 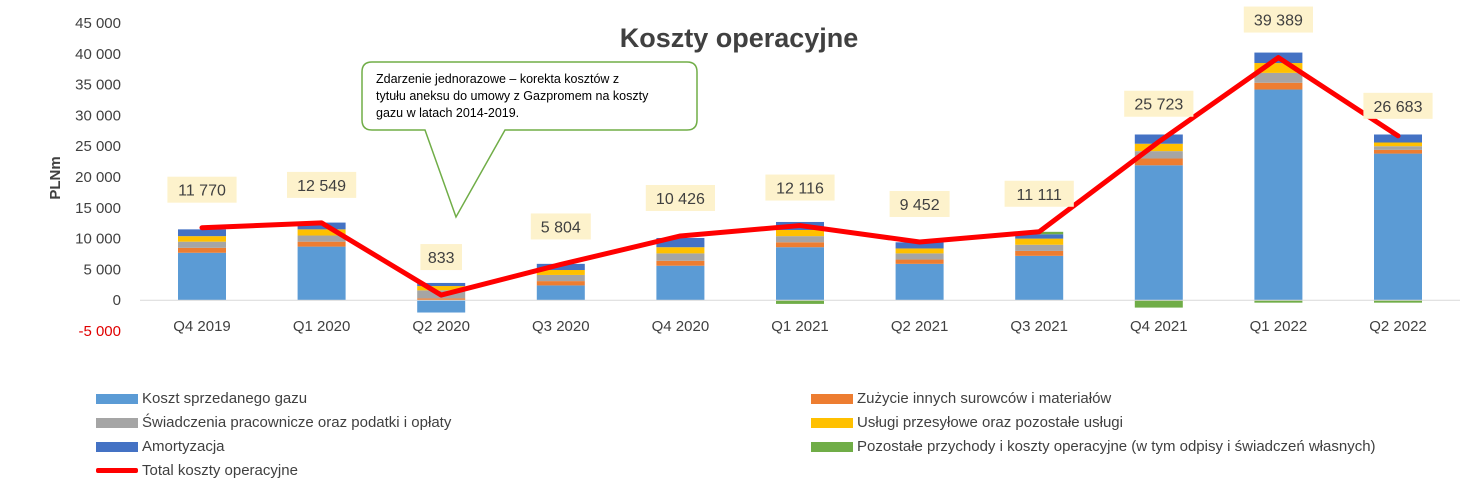 I want to click on data-label-text: 9 452, so click(x=920, y=205).